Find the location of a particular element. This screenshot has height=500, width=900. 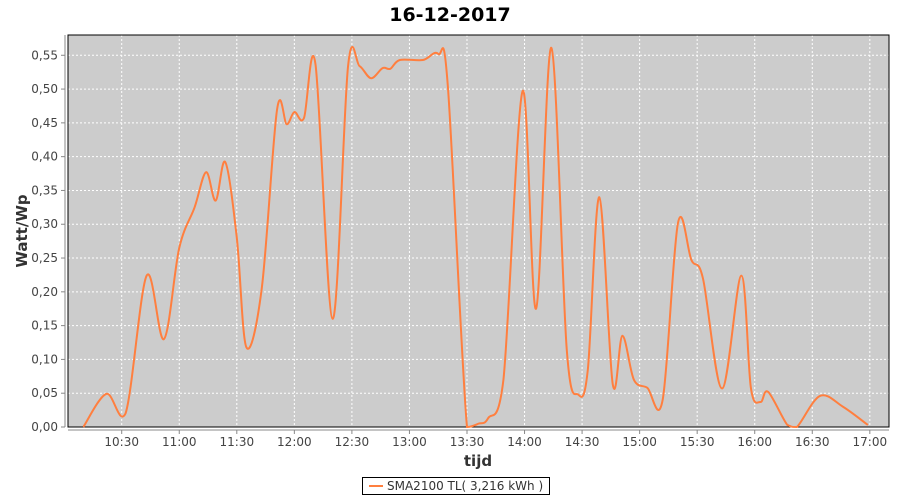

x-tick-label: 12:00 is located at coordinates (294, 442).